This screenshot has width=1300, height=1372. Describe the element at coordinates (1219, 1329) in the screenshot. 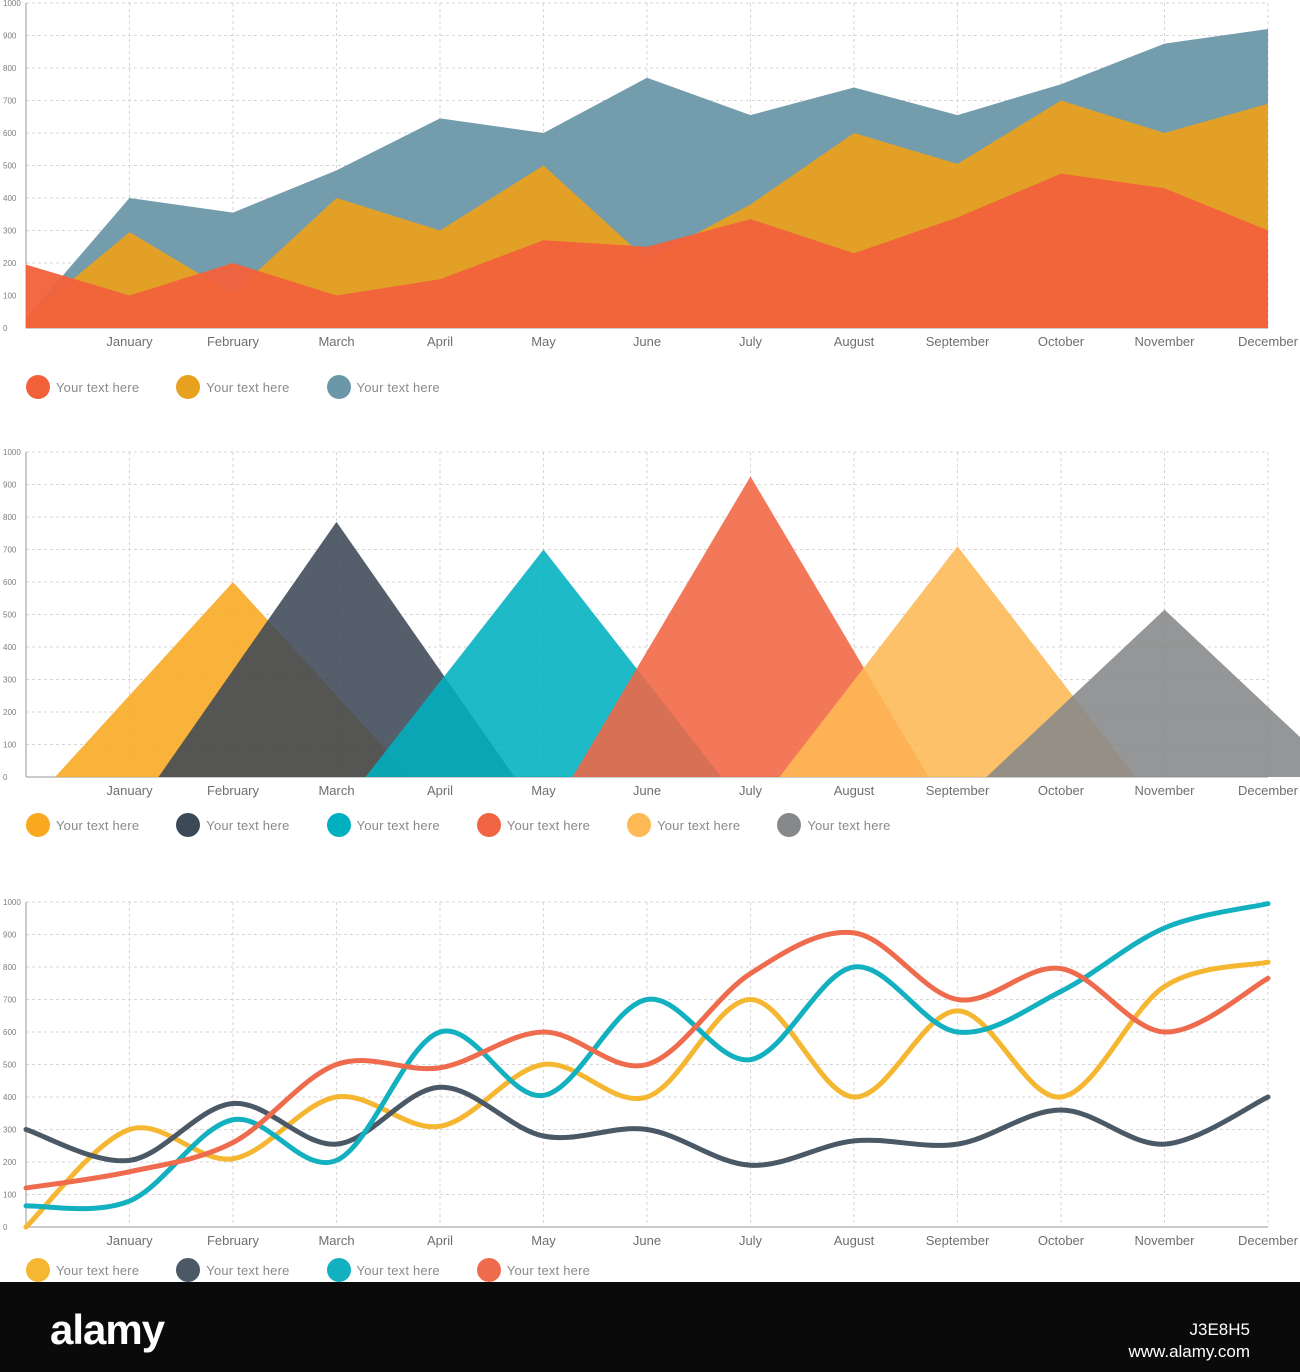

I see `image-id: J3E8H5` at that location.